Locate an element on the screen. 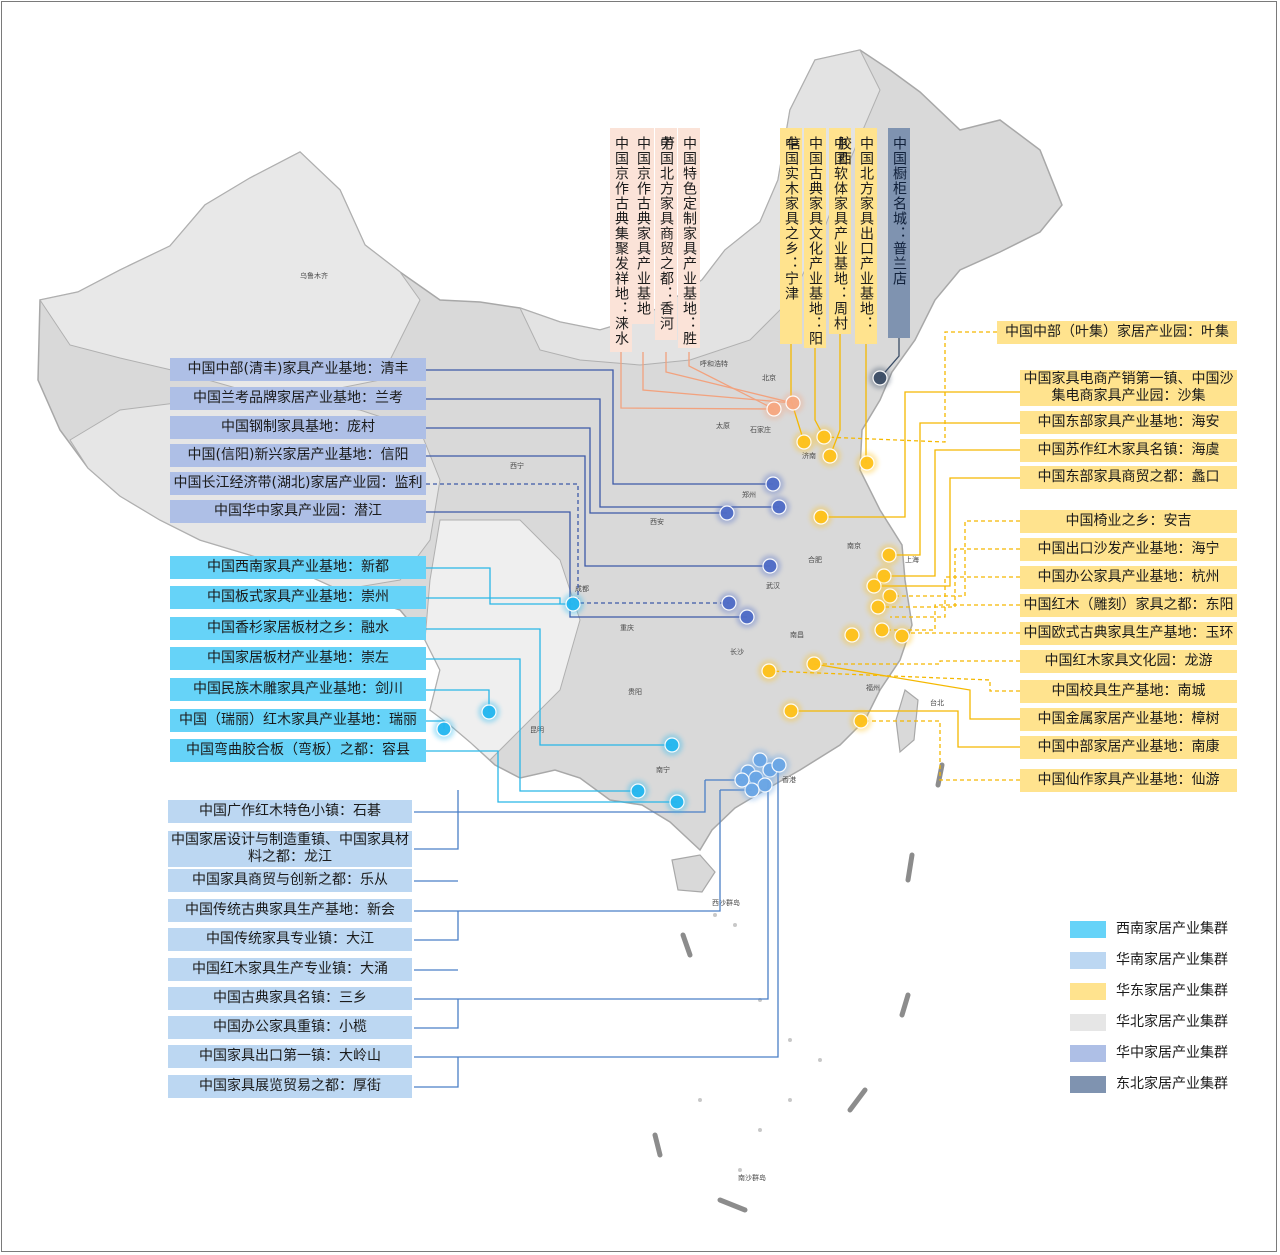 This screenshot has width=1280, height=1255. left-label-18: 中国红木家具生产专业镇：大涌 is located at coordinates (290, 969).